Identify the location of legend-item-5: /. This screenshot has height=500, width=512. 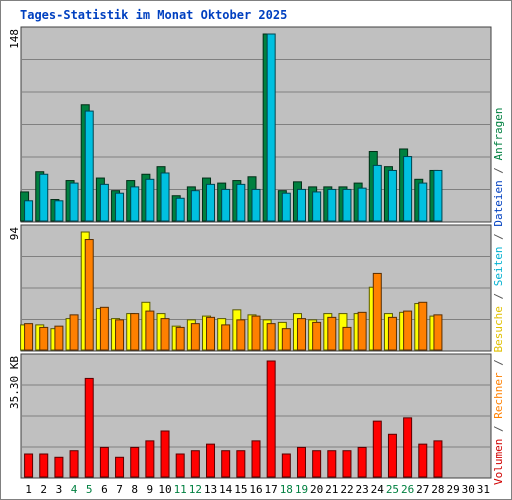
(498, 296).